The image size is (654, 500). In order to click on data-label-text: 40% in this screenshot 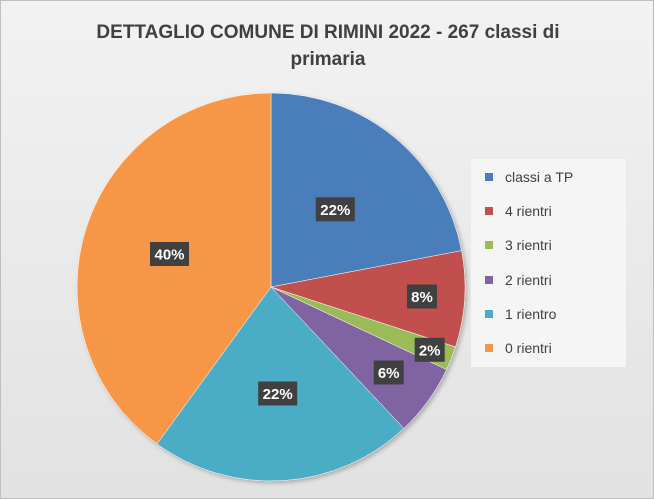, I will do `click(169, 255)`.